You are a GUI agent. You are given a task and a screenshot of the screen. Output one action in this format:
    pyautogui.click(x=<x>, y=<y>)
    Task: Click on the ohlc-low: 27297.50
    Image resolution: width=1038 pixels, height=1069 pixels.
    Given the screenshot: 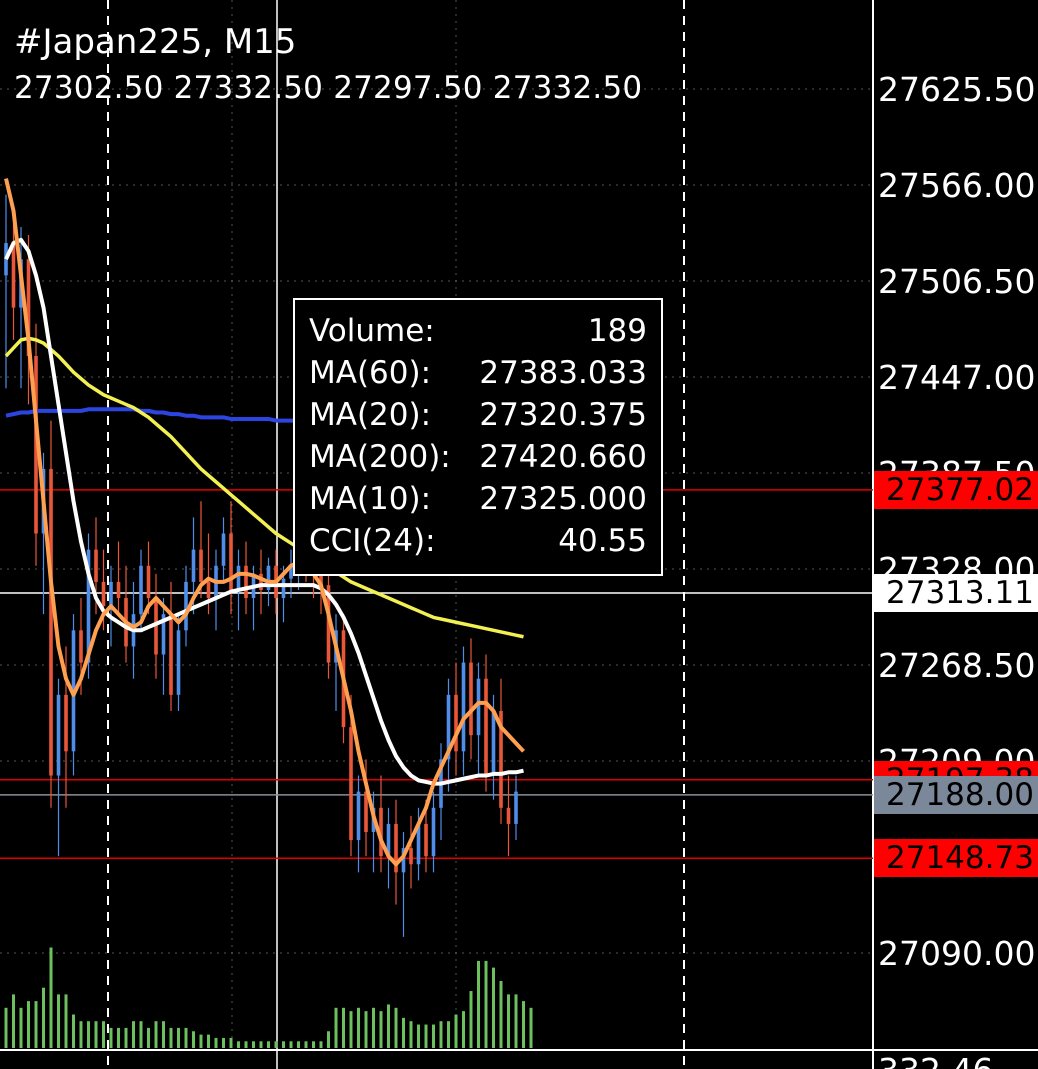 What is the action you would take?
    pyautogui.click(x=408, y=88)
    